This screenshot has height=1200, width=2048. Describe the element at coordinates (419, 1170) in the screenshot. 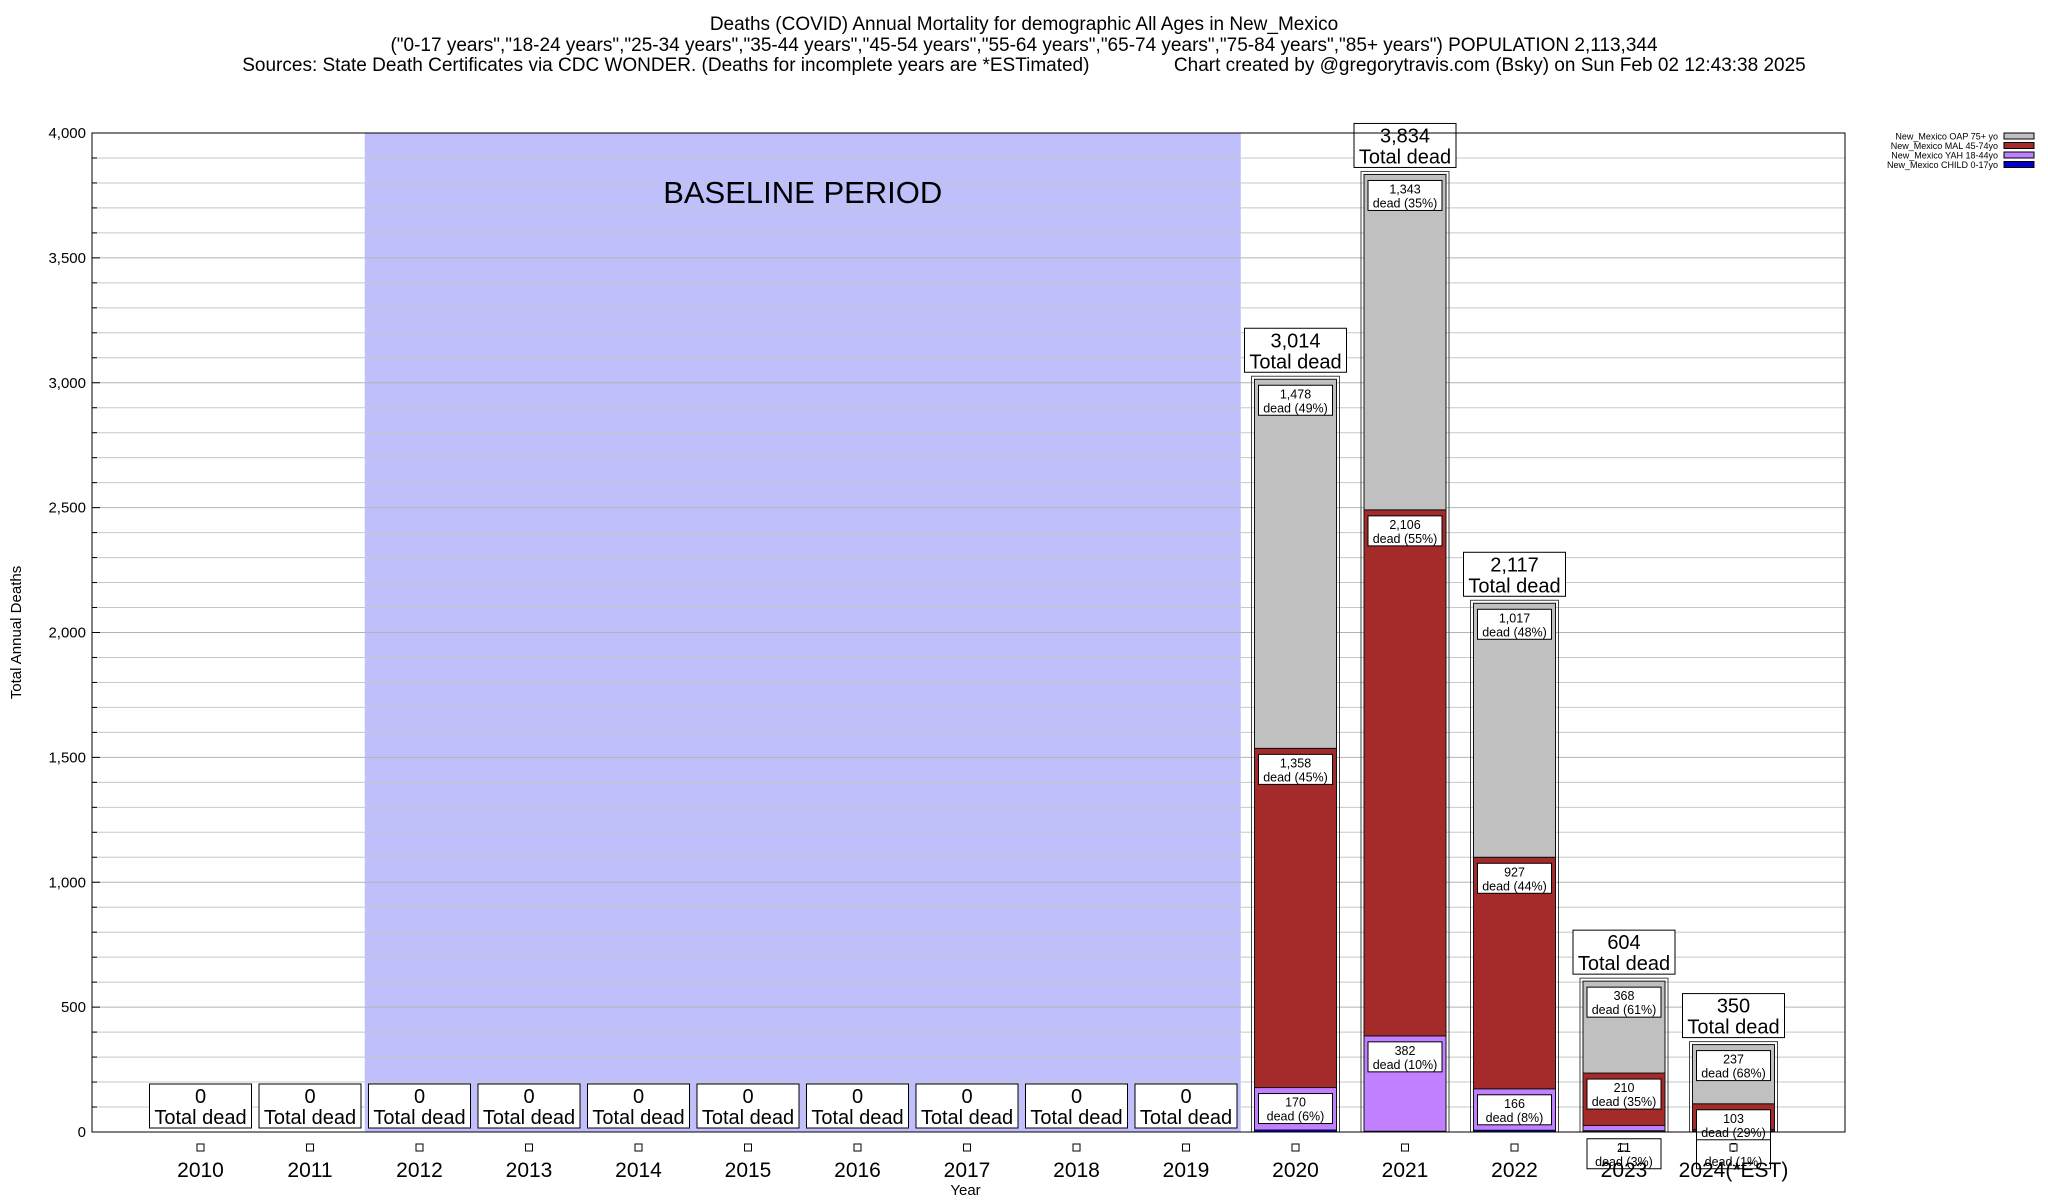

I see `x-tick-label: 2012` at that location.